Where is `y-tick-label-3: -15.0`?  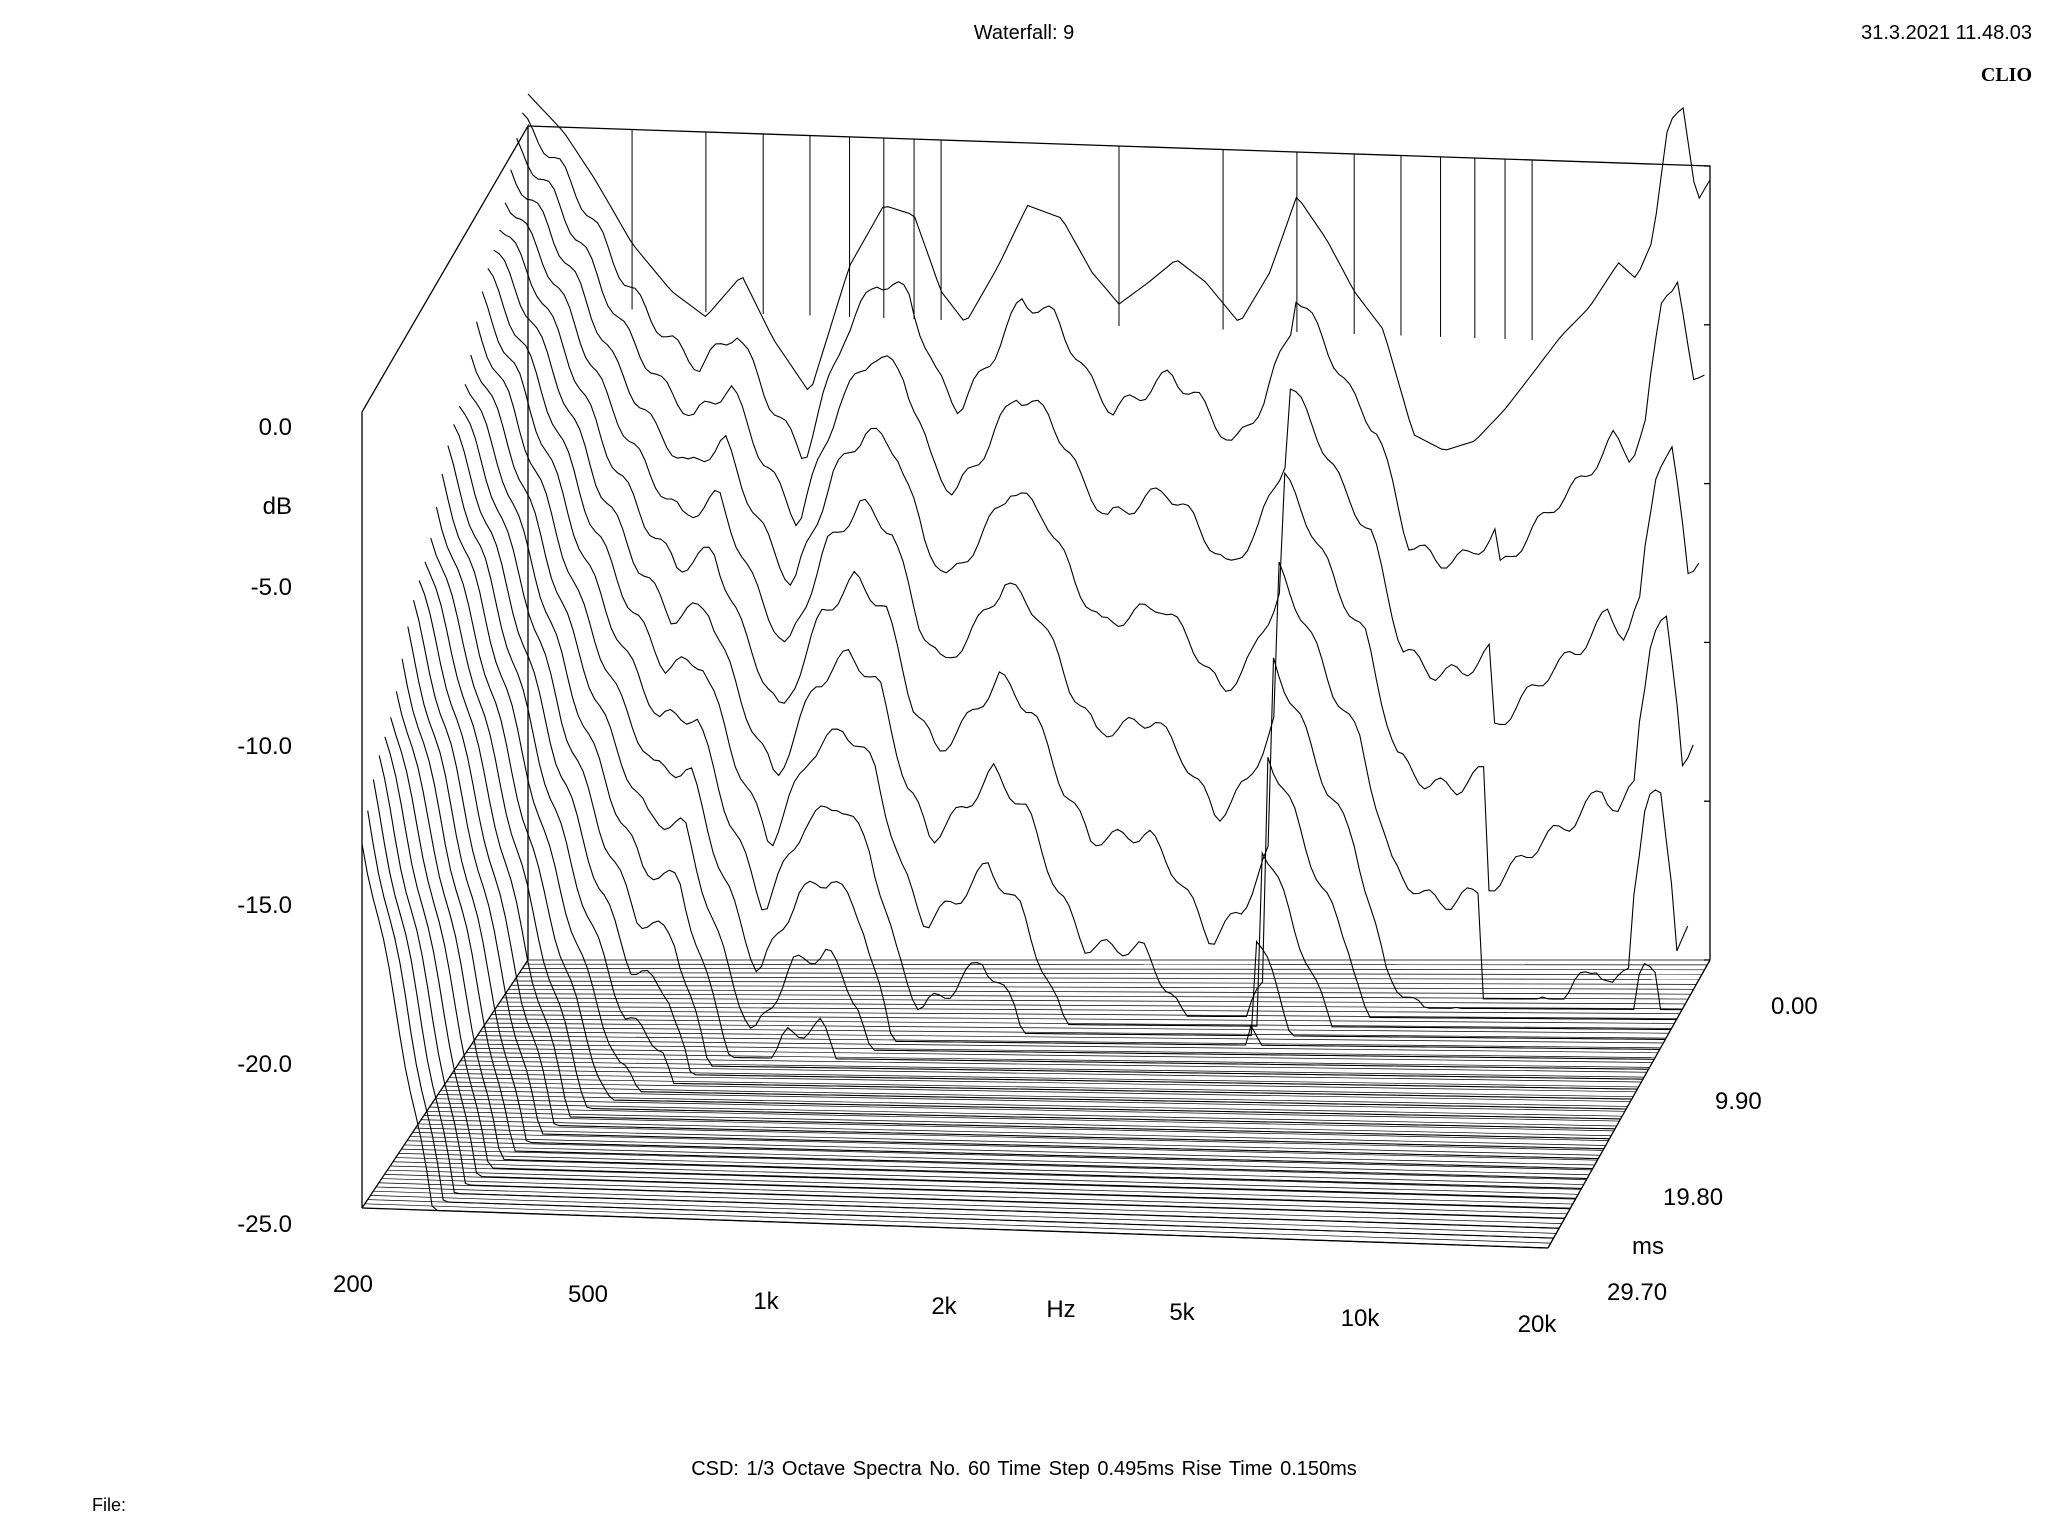 y-tick-label-3: -15.0 is located at coordinates (264, 905).